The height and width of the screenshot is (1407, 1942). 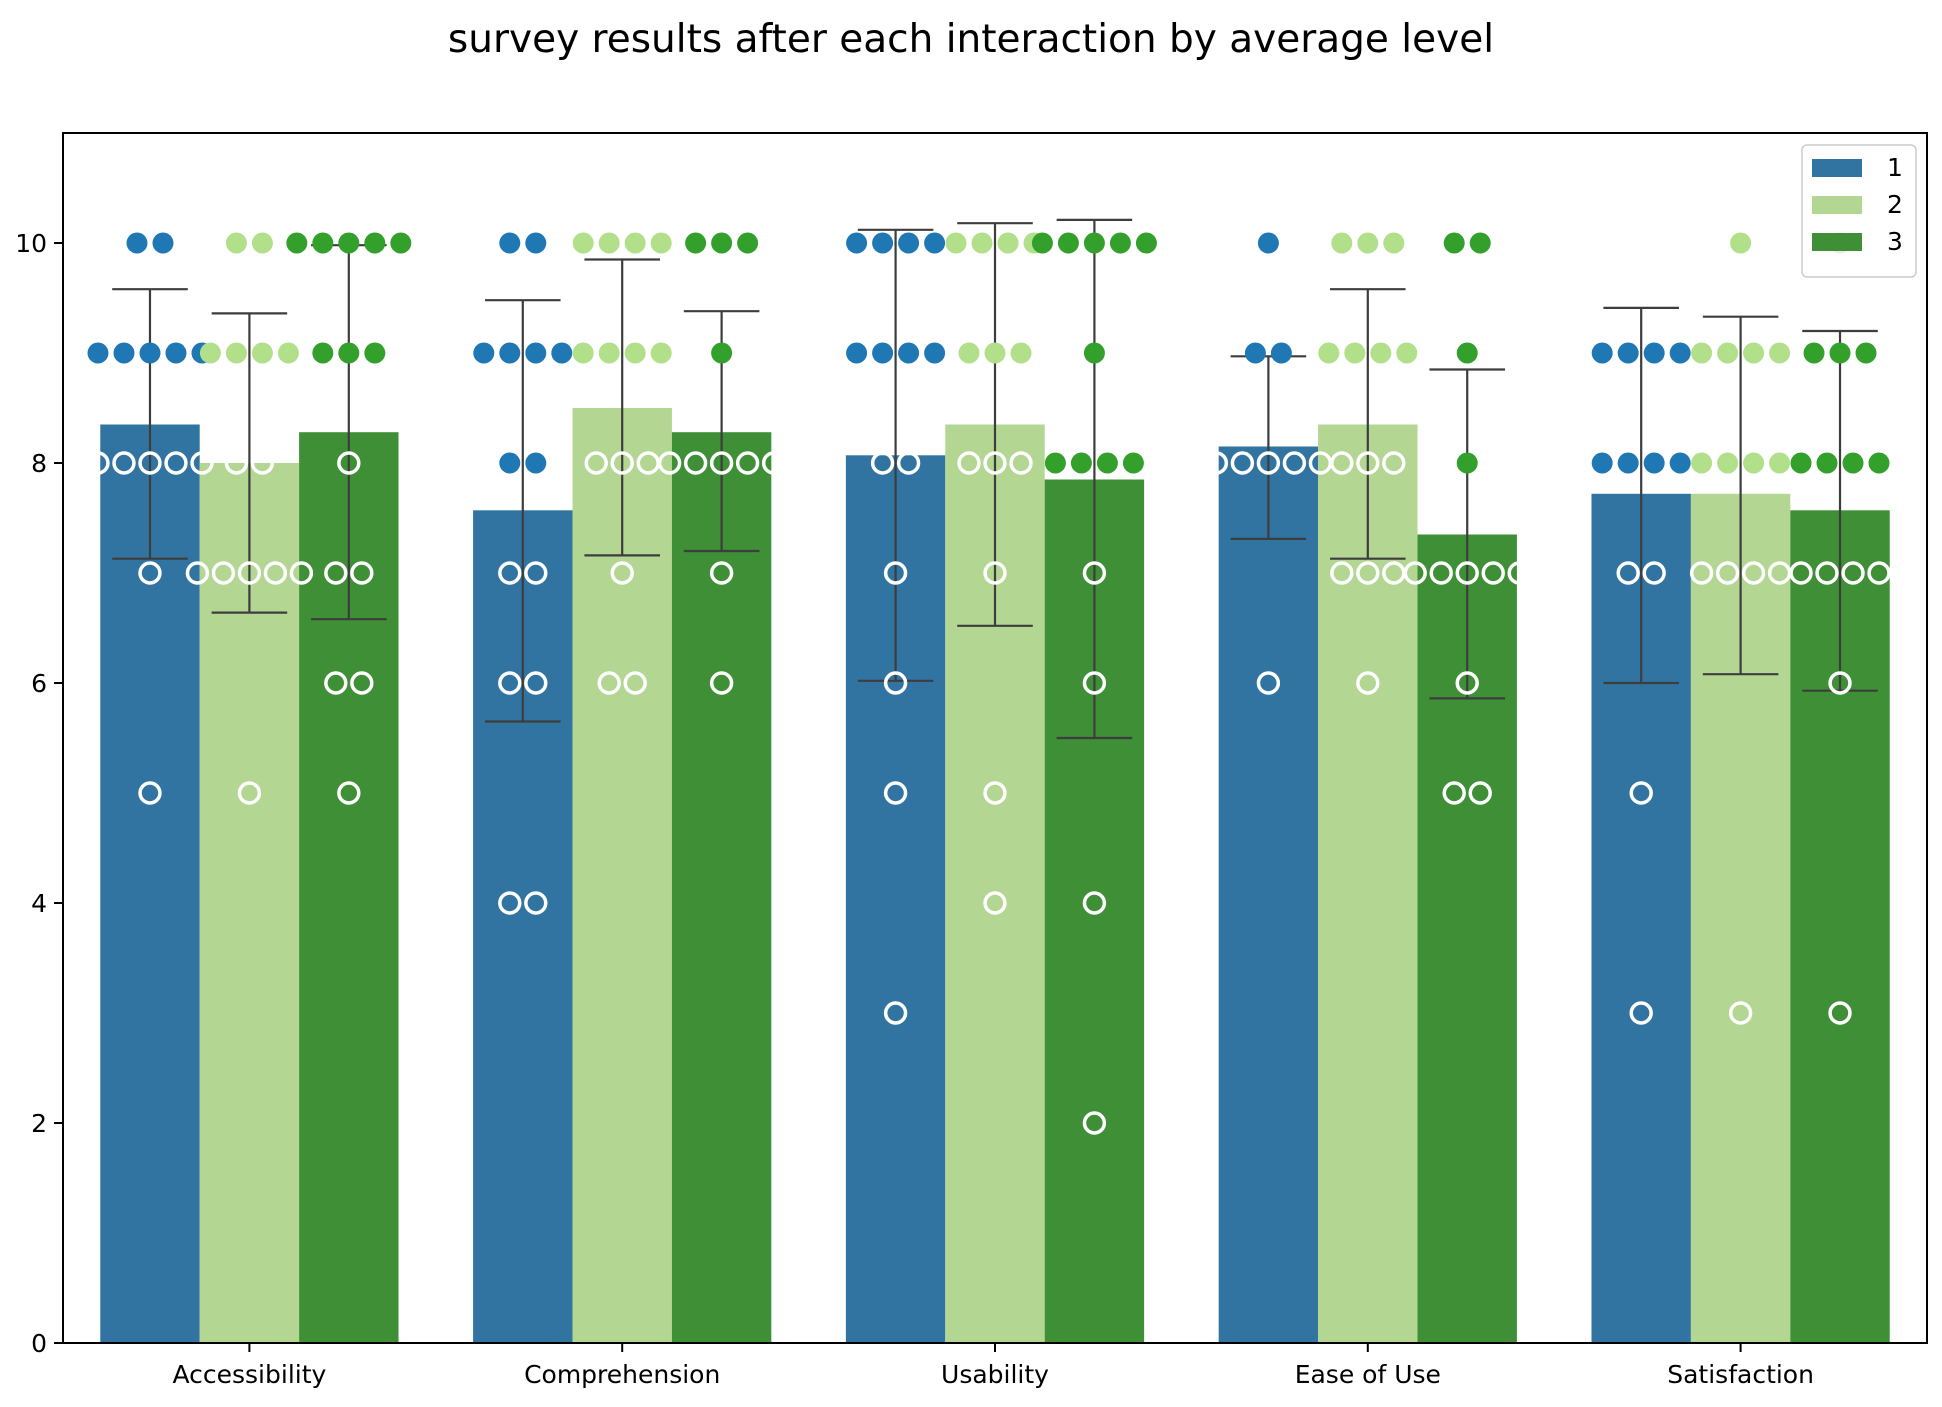 What do you see at coordinates (1268, 894) in the screenshot?
I see `bar` at bounding box center [1268, 894].